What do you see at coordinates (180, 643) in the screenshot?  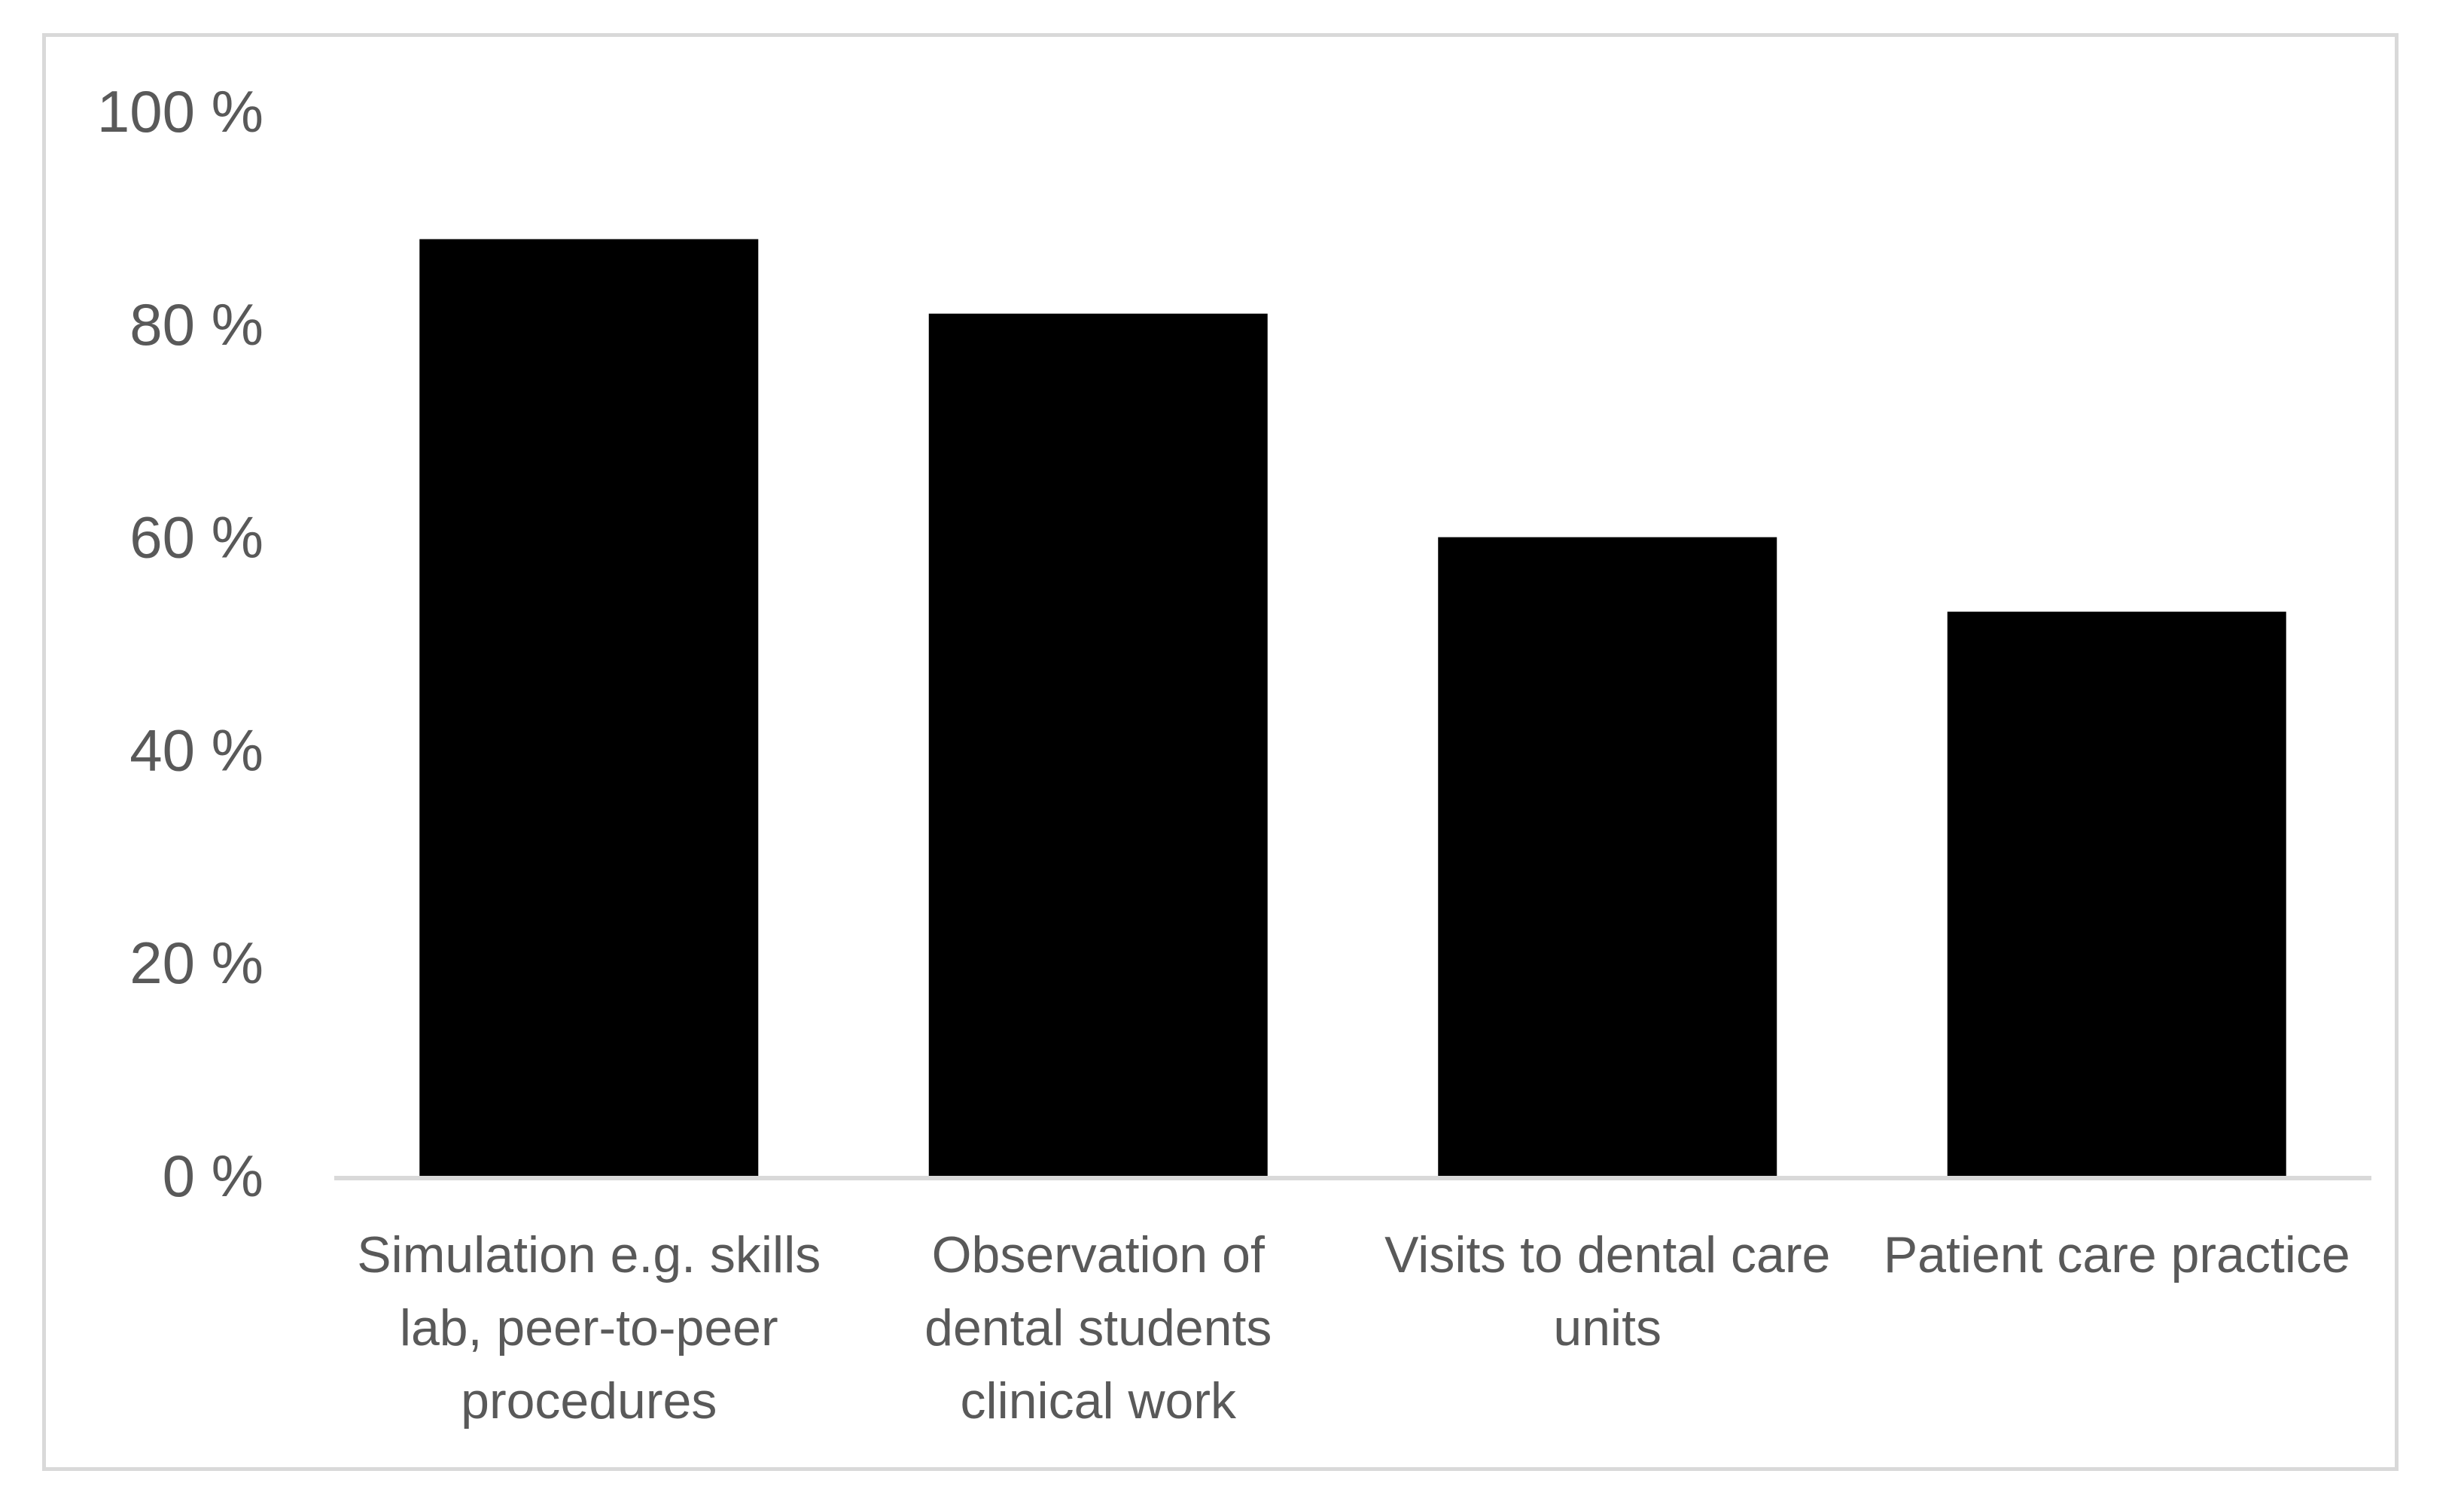 I see `y-axis-ticks: 0 % 20 % 40 % 60 % 80 % 100 %` at bounding box center [180, 643].